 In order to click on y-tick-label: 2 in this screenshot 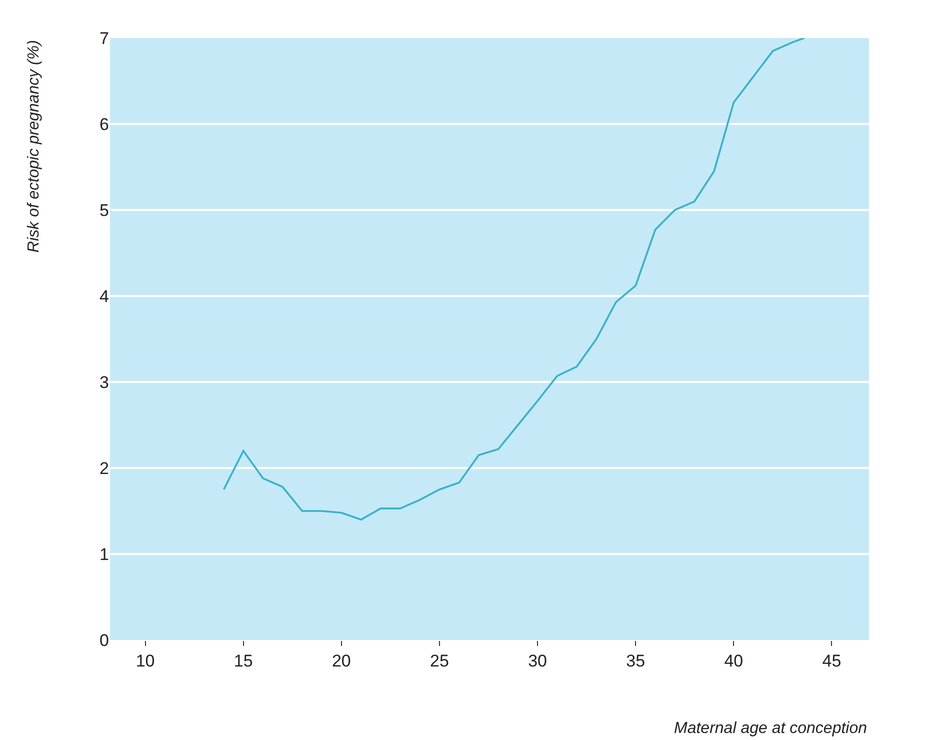, I will do `click(104, 468)`.